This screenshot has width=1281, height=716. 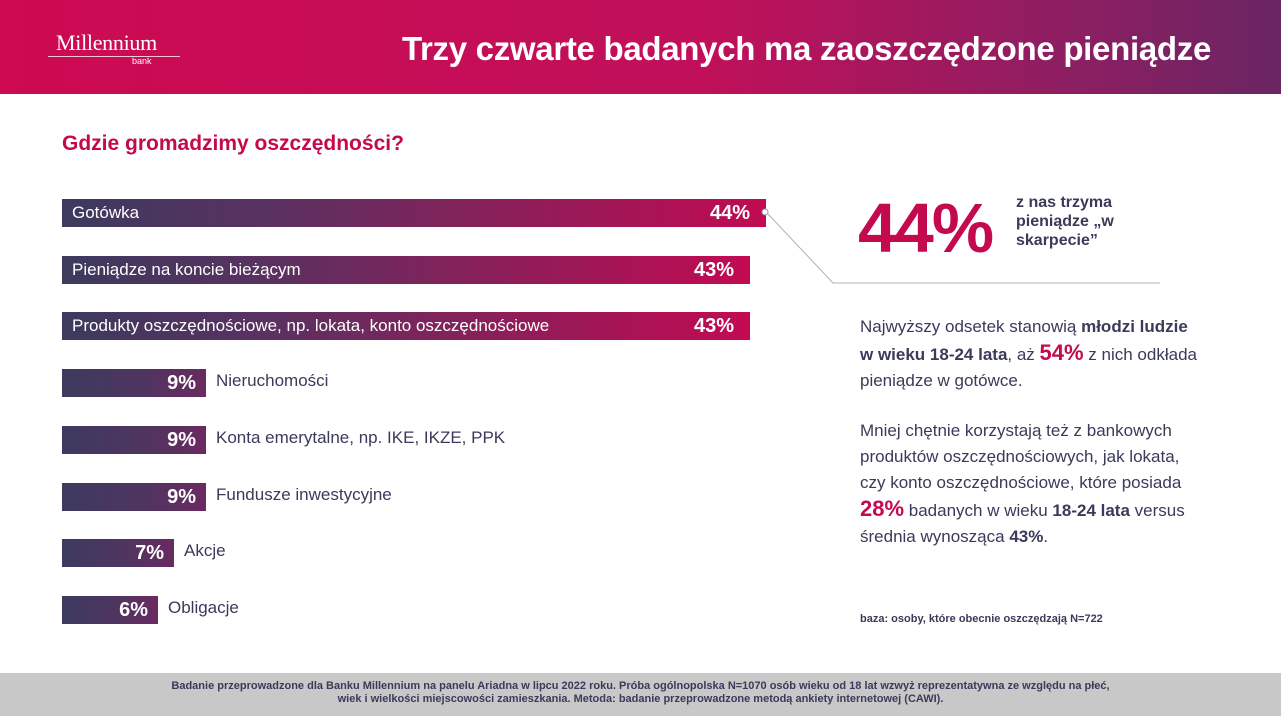 What do you see at coordinates (406, 270) in the screenshot?
I see `bar-2: 43% Pieniądze na koncie bieżącym` at bounding box center [406, 270].